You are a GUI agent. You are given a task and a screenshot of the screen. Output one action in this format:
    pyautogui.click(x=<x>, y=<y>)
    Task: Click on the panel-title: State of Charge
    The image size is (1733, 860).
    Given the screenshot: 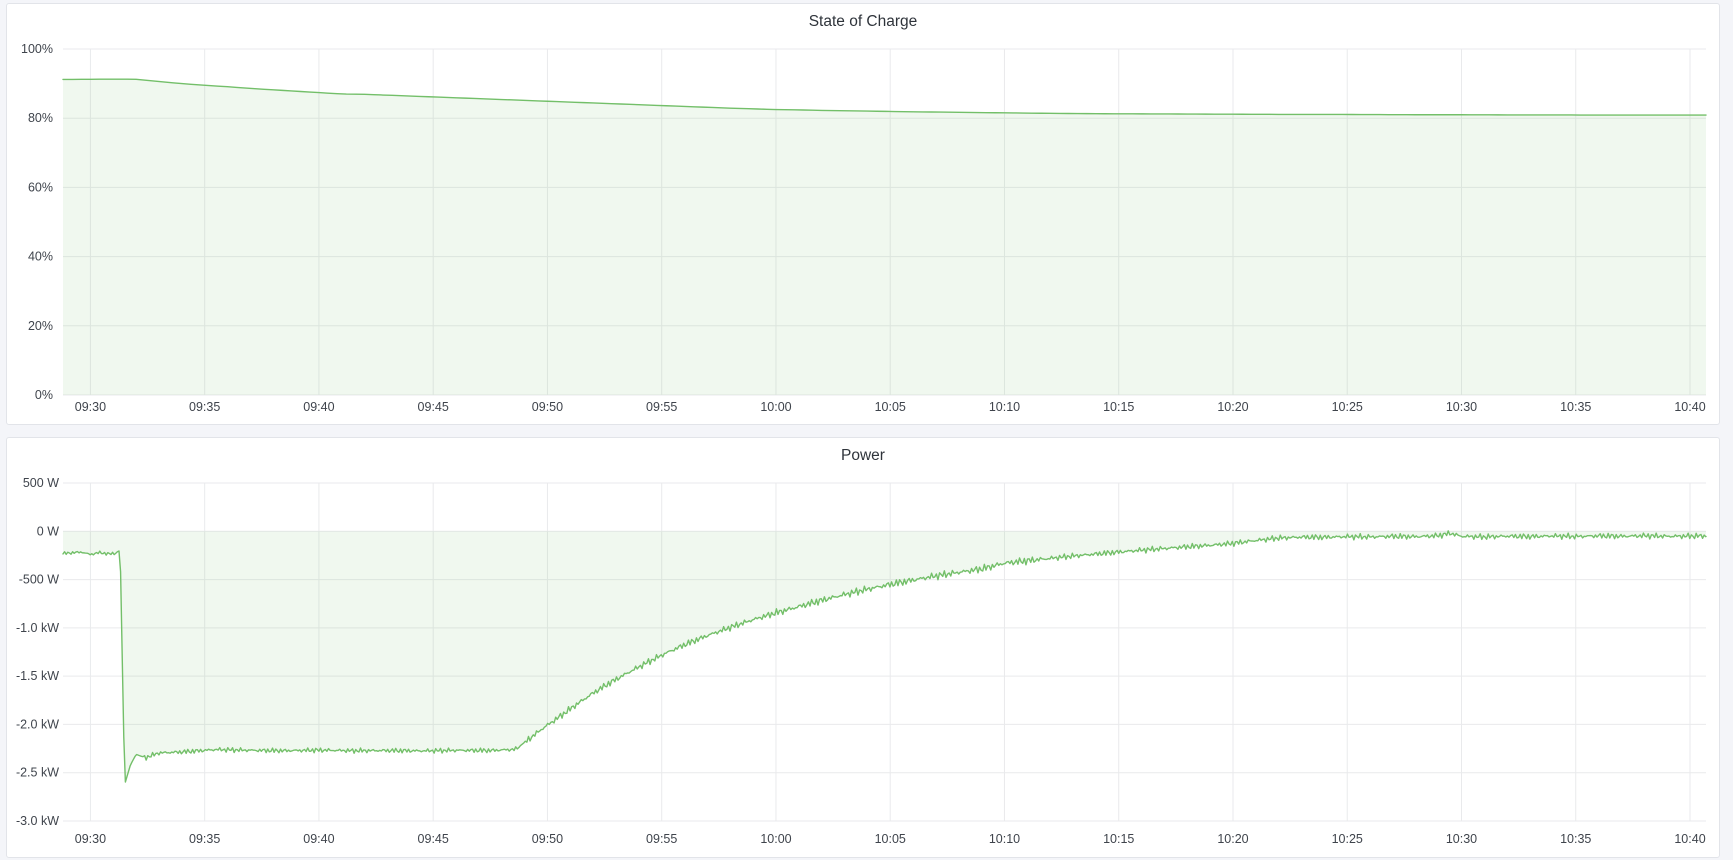 What is the action you would take?
    pyautogui.click(x=863, y=21)
    